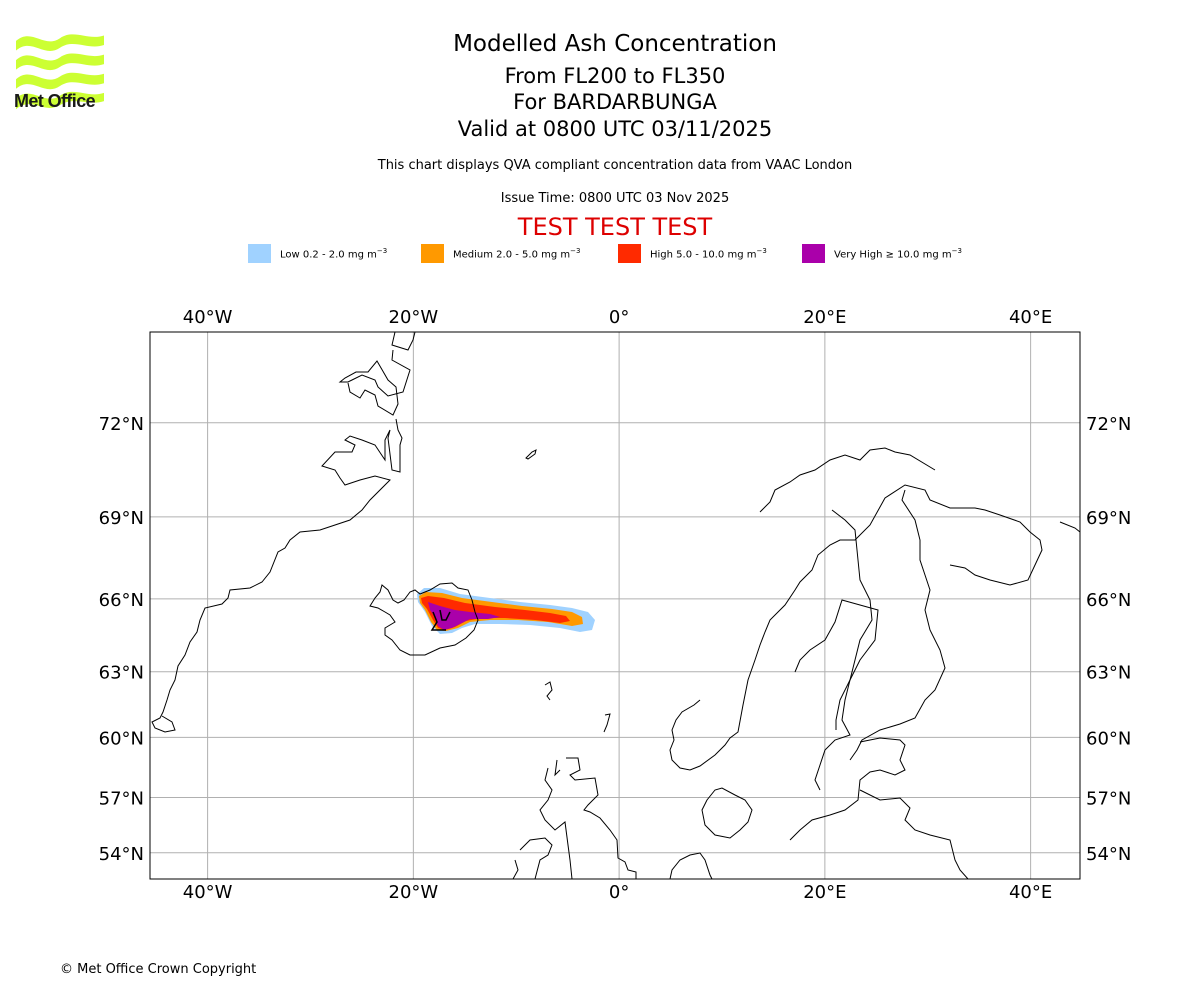 The height and width of the screenshot is (1000, 1200). I want to click on volcano-name: For BARDARBUNGA, so click(615, 102).